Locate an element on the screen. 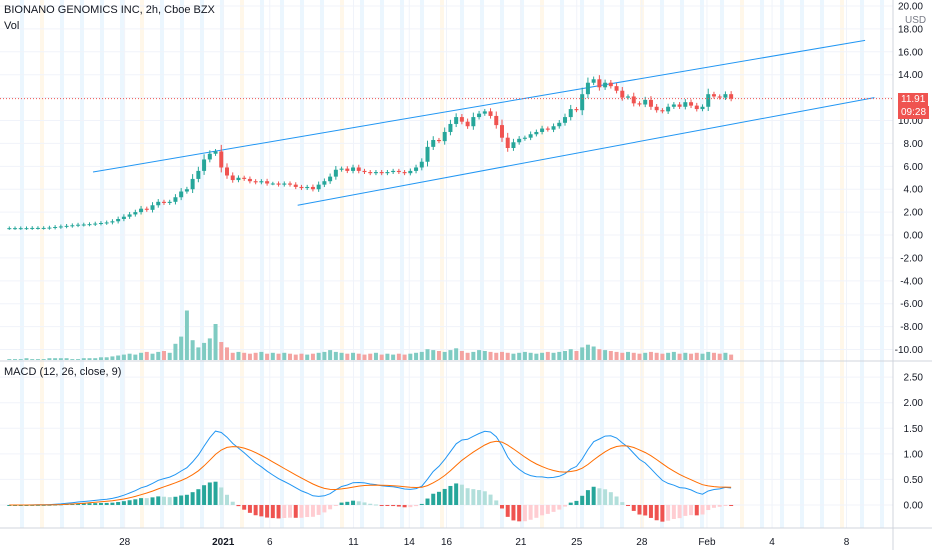  price-tick-label: 16.00 is located at coordinates (910, 52).